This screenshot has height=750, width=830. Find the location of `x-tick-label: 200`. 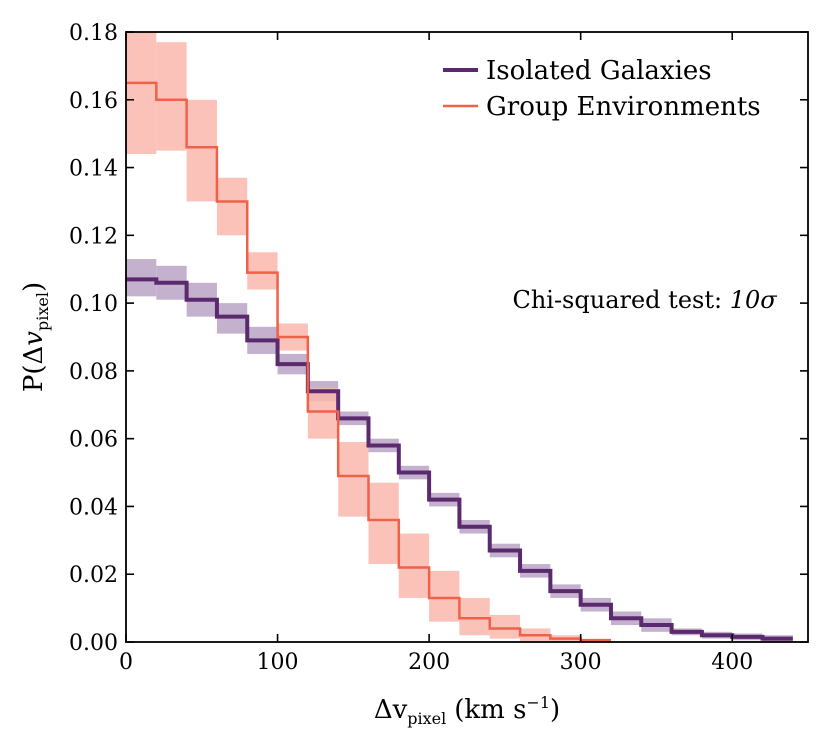

x-tick-label: 200 is located at coordinates (429, 662).